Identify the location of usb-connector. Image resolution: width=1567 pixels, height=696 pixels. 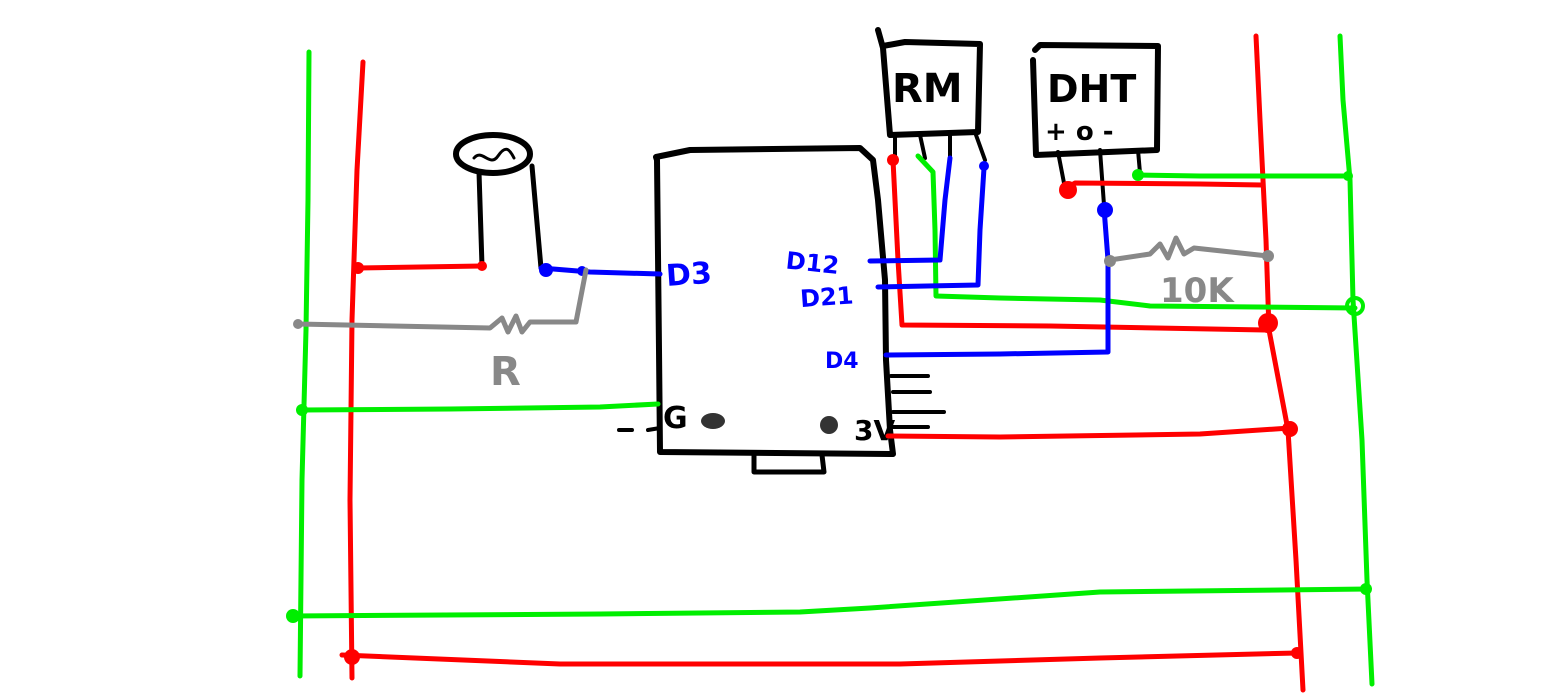
(789, 463).